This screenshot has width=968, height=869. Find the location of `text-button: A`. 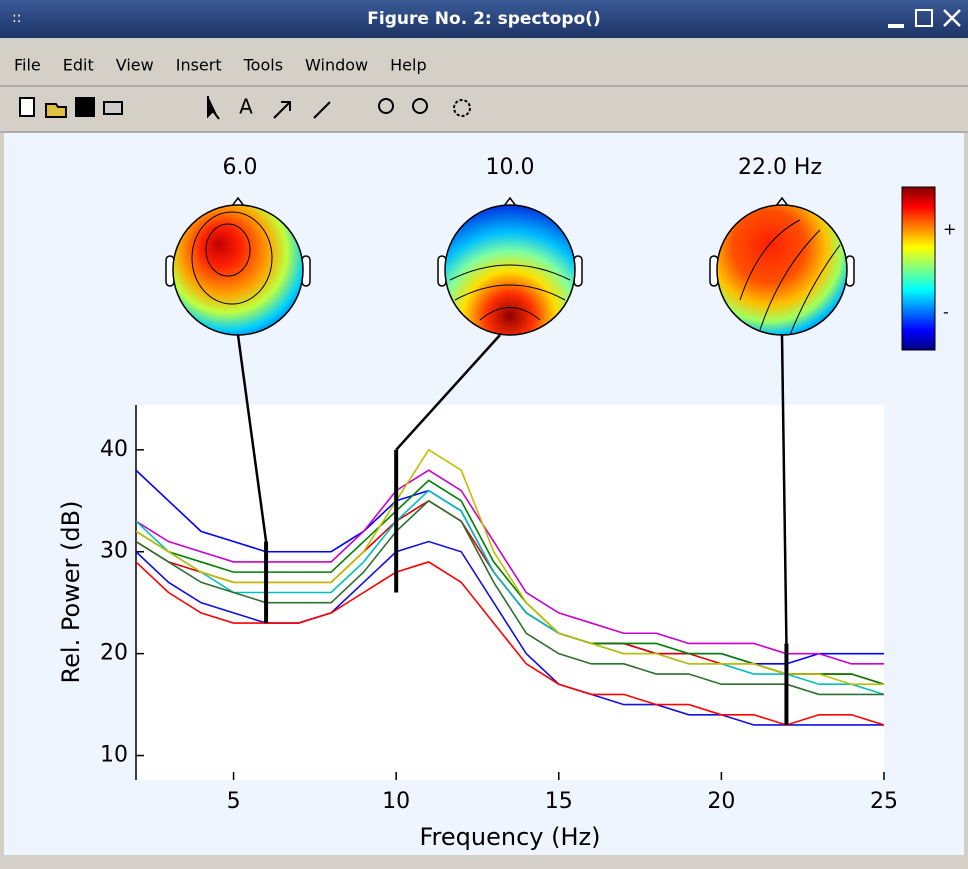

text-button: A is located at coordinates (246, 107).